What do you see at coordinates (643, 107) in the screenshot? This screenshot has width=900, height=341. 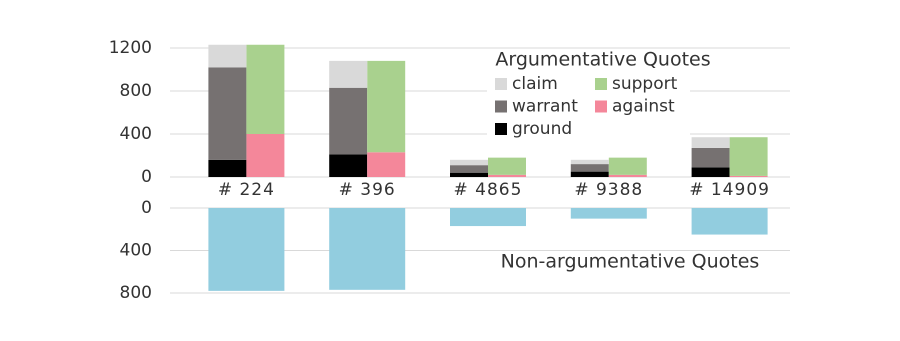 I see `legend-label: against` at bounding box center [643, 107].